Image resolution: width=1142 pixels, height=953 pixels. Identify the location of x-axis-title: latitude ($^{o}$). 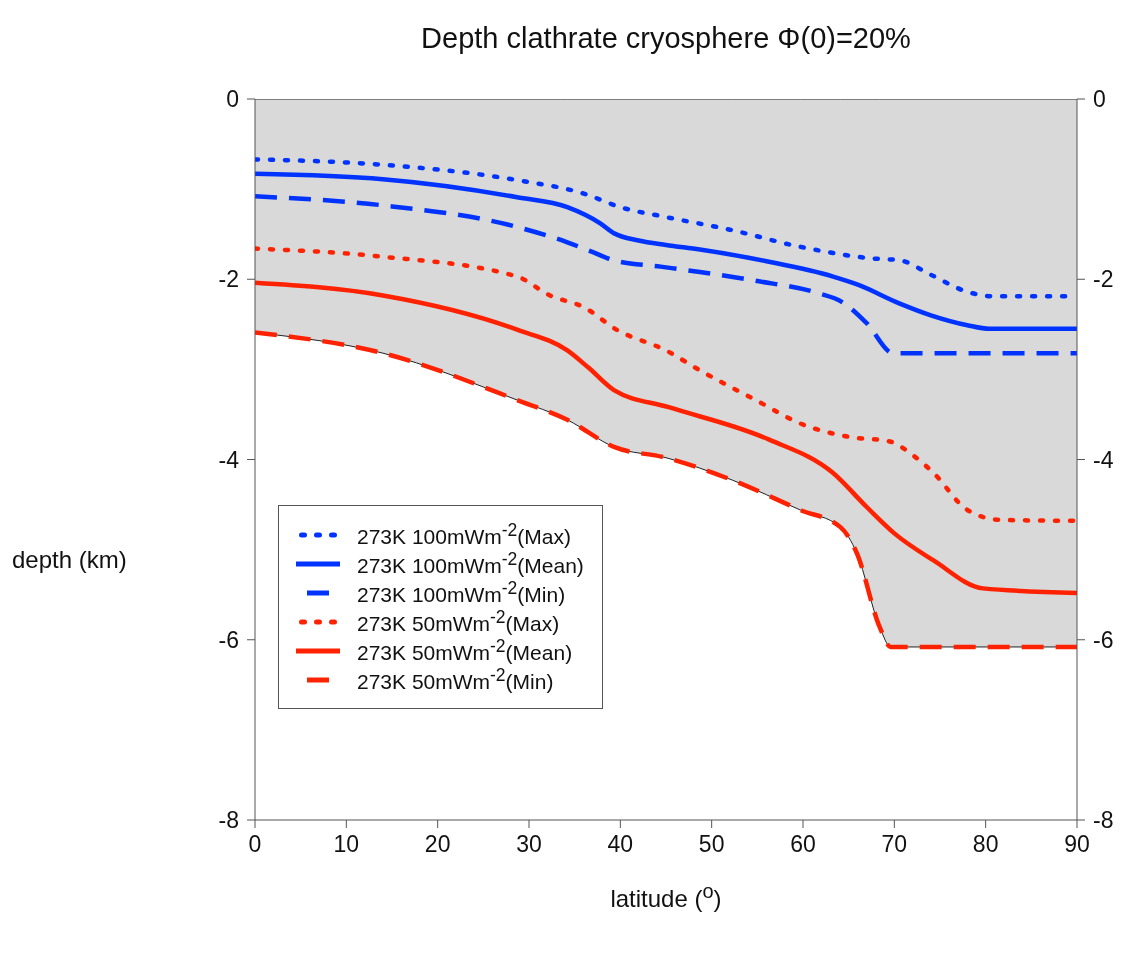
(666, 896).